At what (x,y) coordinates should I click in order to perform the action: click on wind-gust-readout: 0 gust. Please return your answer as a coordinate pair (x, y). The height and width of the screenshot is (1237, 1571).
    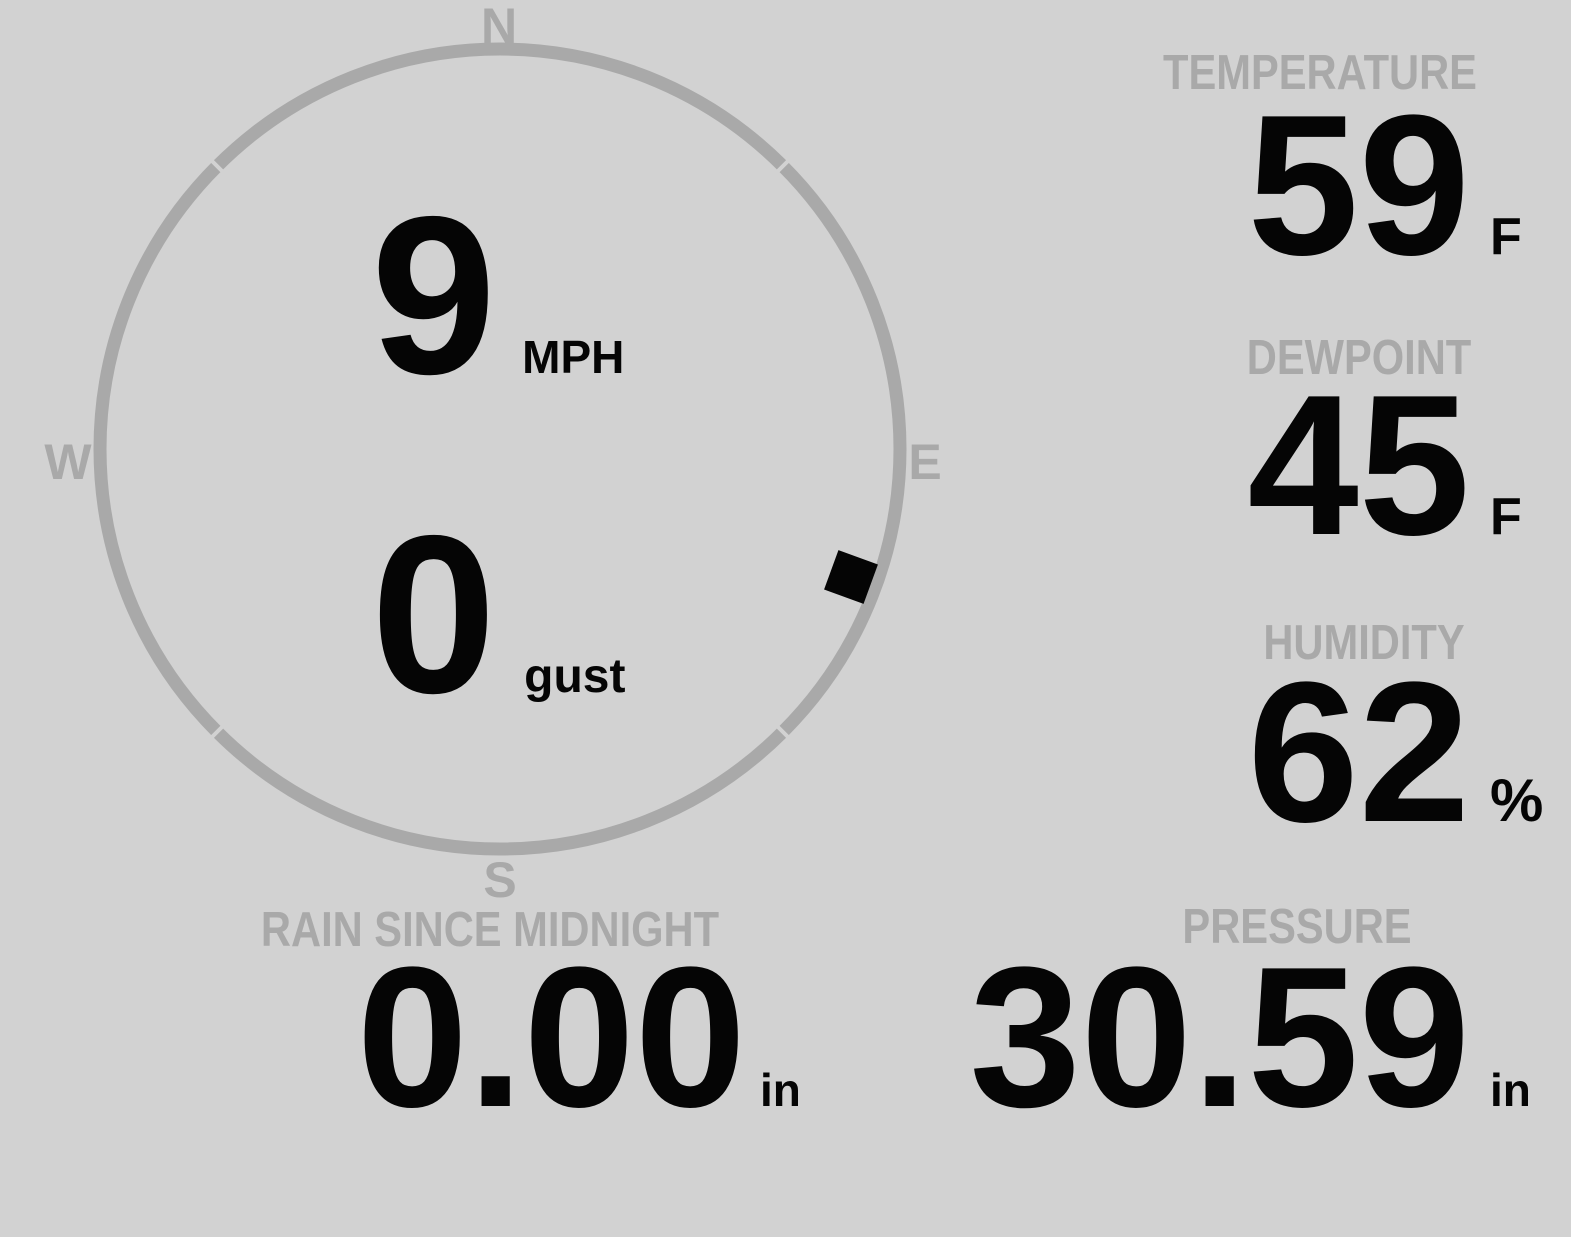
    Looking at the image, I should click on (498, 614).